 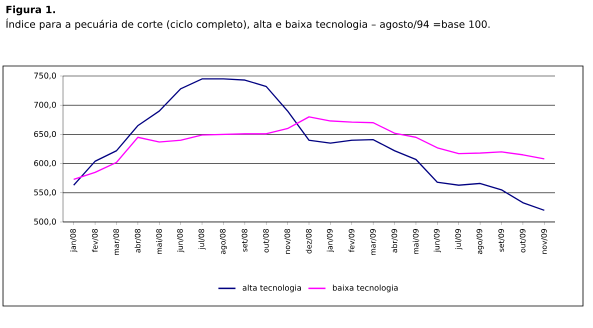 I want to click on legend-label: alta tecnologia, so click(x=271, y=288).